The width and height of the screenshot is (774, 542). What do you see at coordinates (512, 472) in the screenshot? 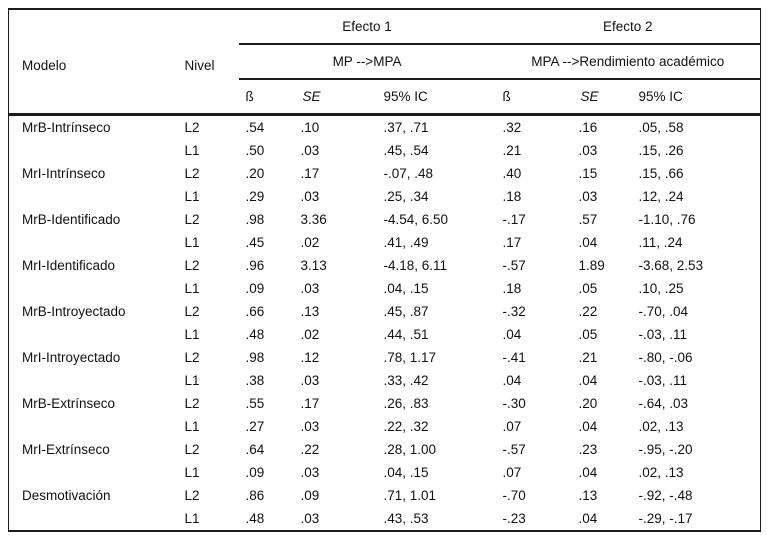
I see `cell-e2-beta: .07` at bounding box center [512, 472].